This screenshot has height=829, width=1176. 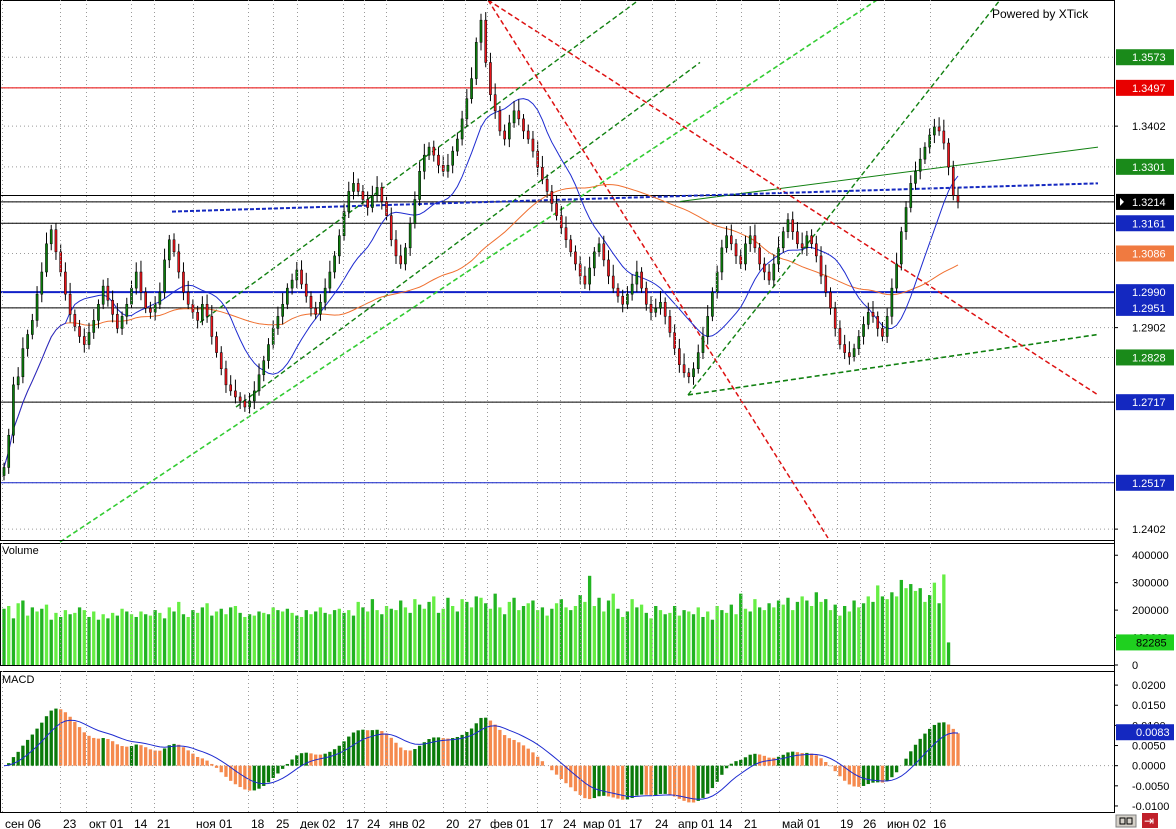 What do you see at coordinates (1126, 821) in the screenshot?
I see `toggle-icon` at bounding box center [1126, 821].